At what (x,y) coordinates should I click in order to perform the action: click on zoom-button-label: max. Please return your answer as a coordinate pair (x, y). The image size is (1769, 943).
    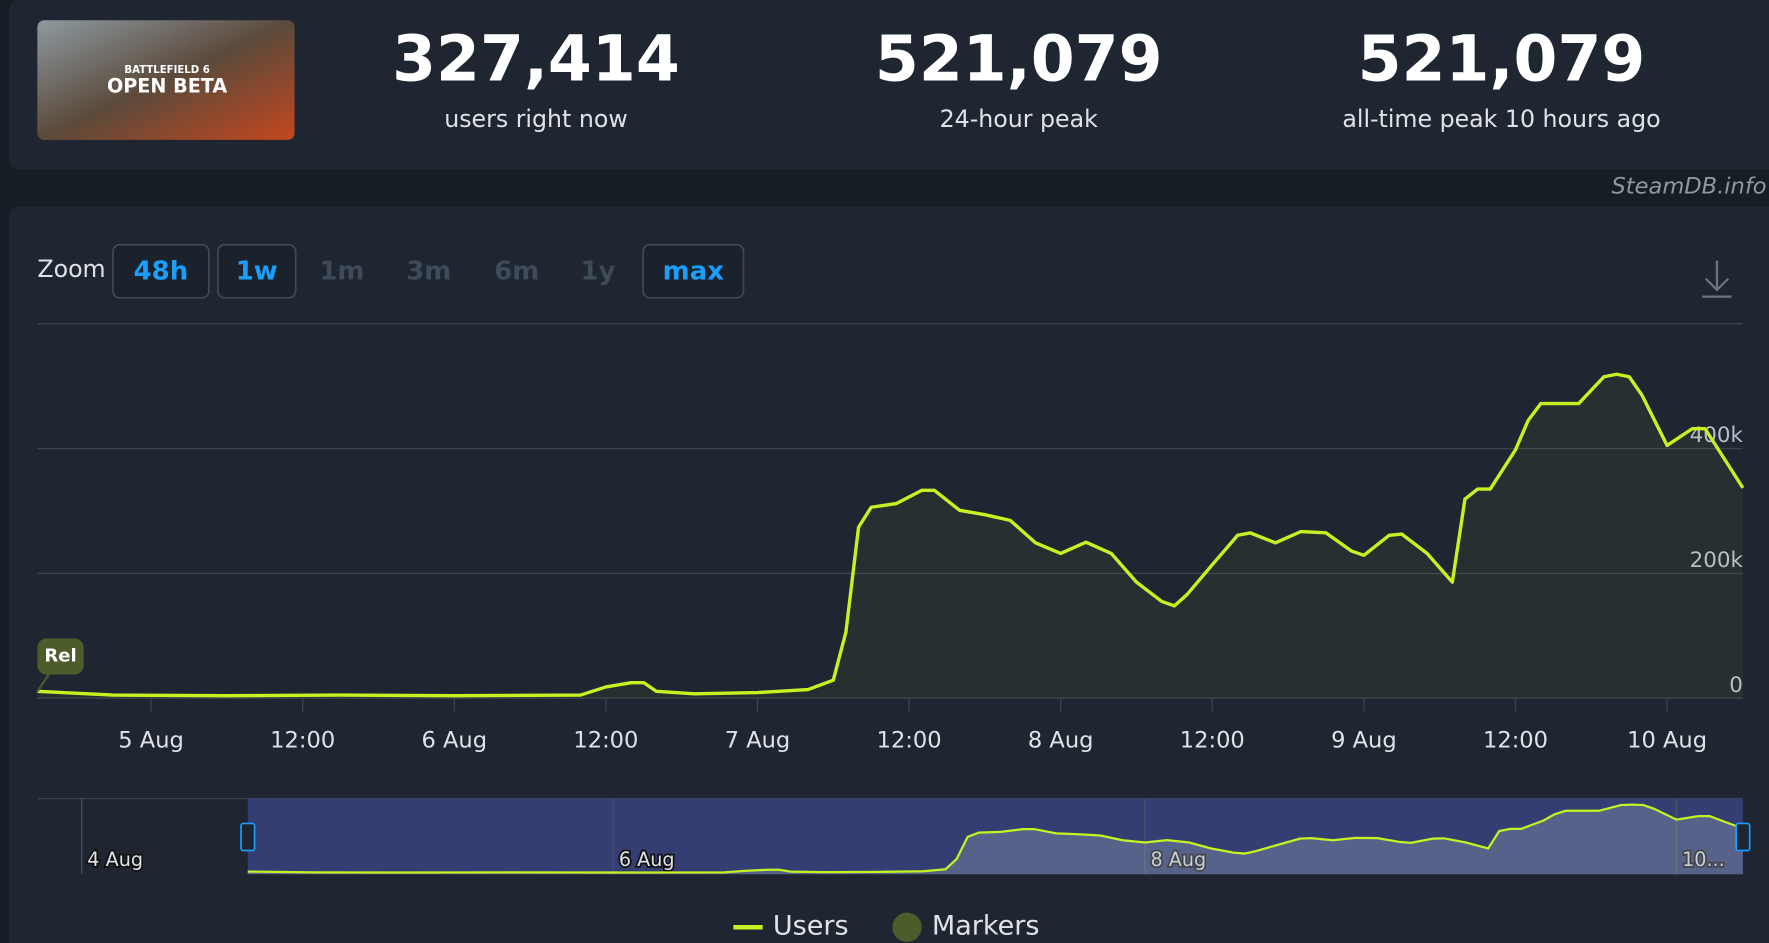
    Looking at the image, I should click on (694, 271).